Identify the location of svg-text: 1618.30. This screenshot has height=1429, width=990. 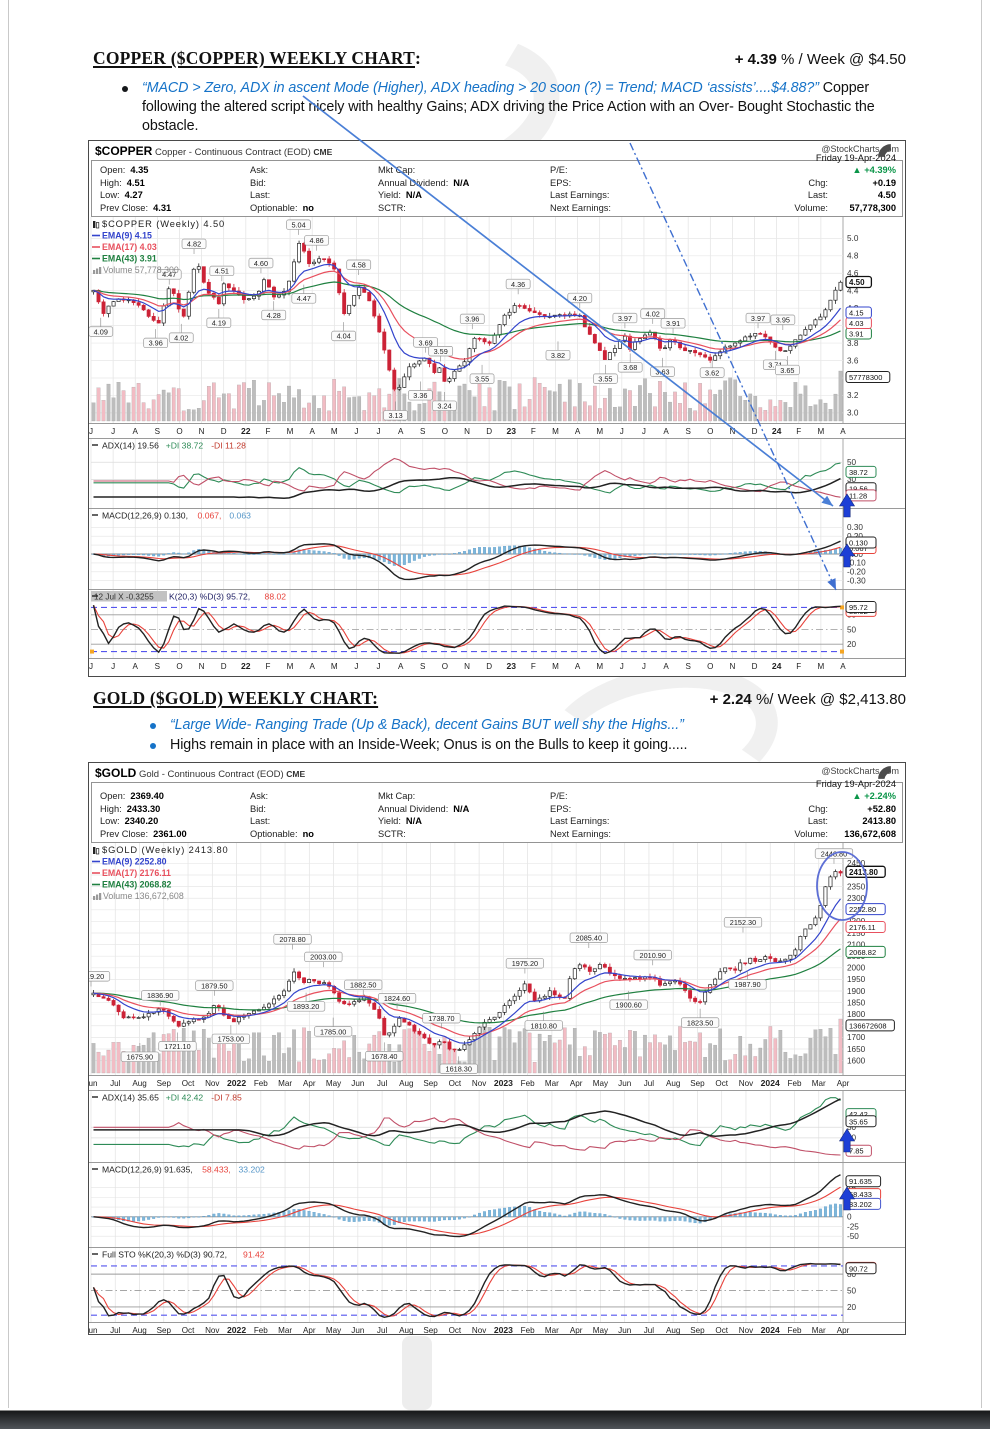
(459, 1069).